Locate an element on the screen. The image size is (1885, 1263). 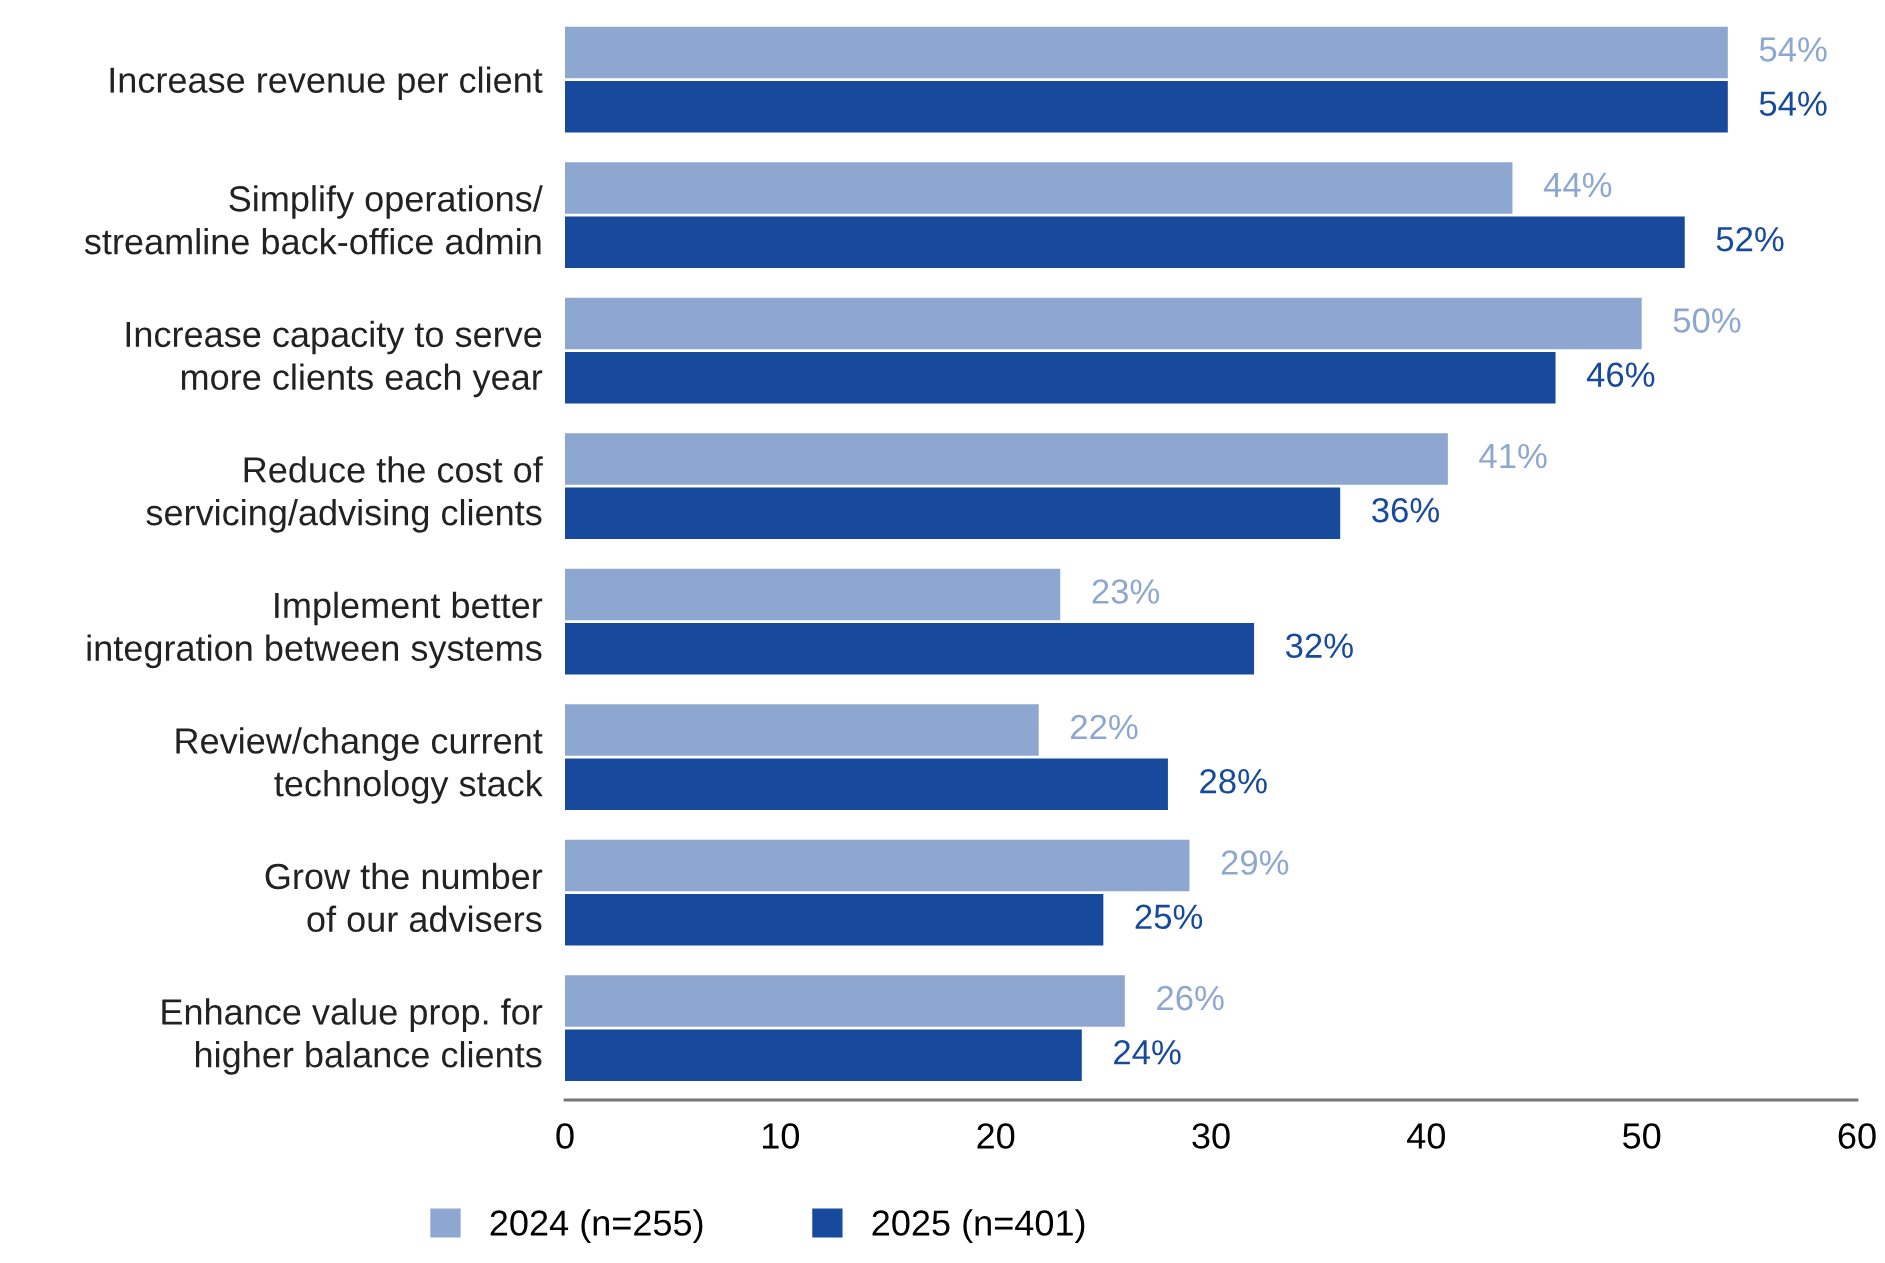
data-label: 29% is located at coordinates (1255, 862).